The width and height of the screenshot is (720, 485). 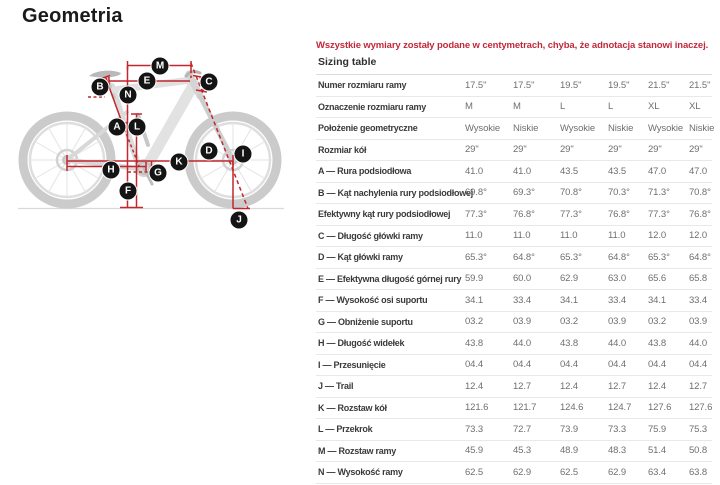 I want to click on row-value: 71.3°, so click(x=668, y=193).